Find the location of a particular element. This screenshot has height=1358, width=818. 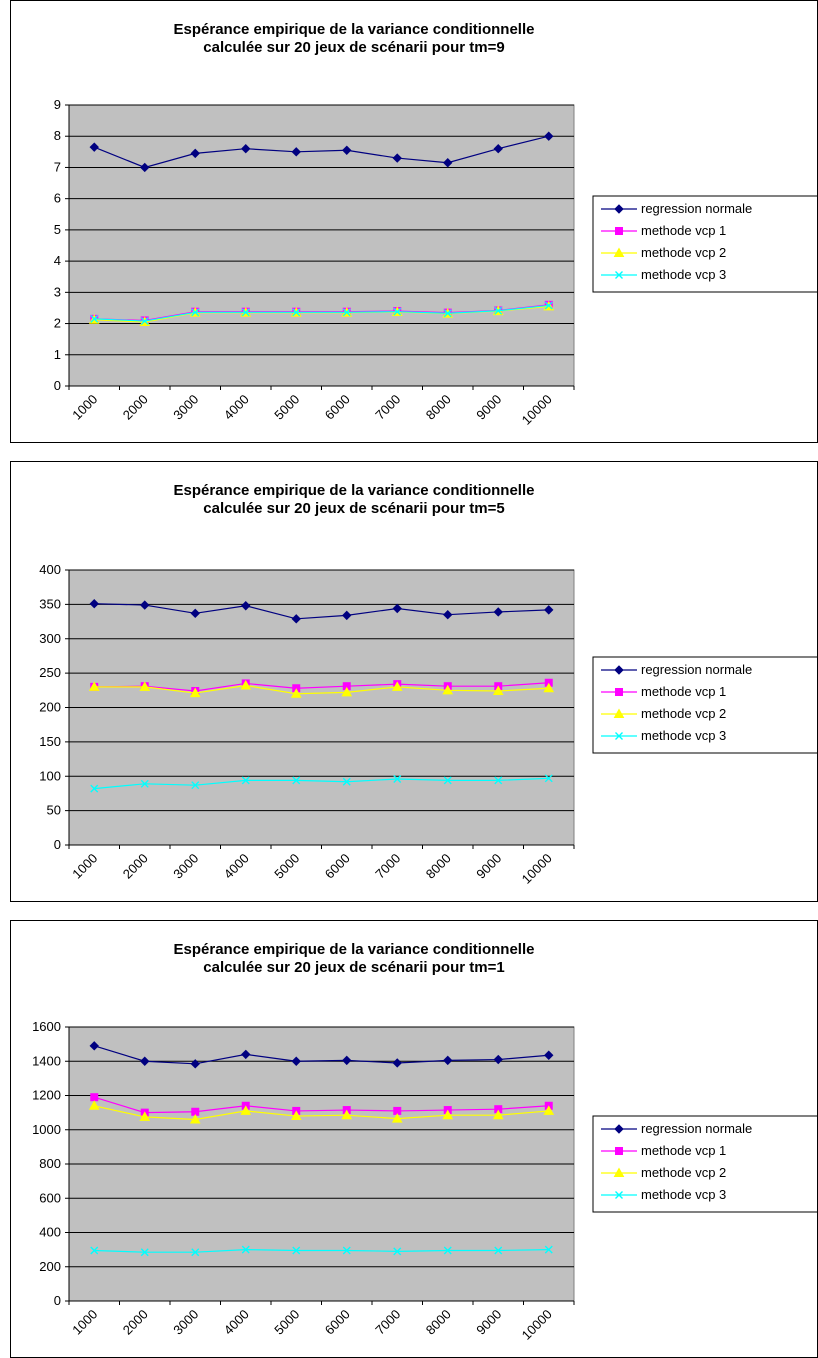

plot-area is located at coordinates (321, 245).